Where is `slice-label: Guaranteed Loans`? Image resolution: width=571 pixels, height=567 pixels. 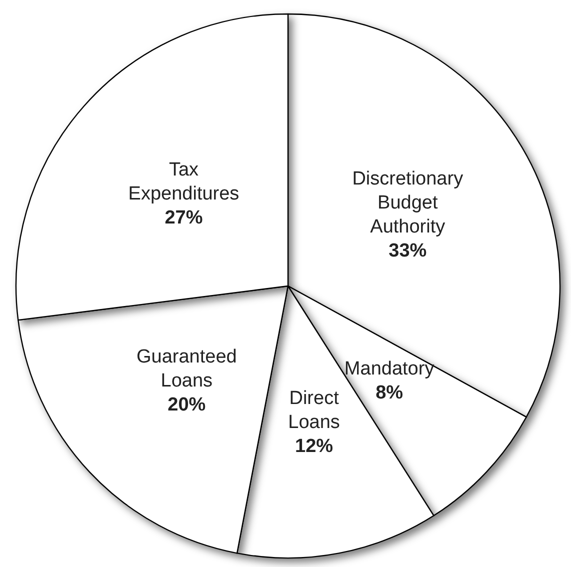 slice-label: Guaranteed Loans is located at coordinates (186, 369).